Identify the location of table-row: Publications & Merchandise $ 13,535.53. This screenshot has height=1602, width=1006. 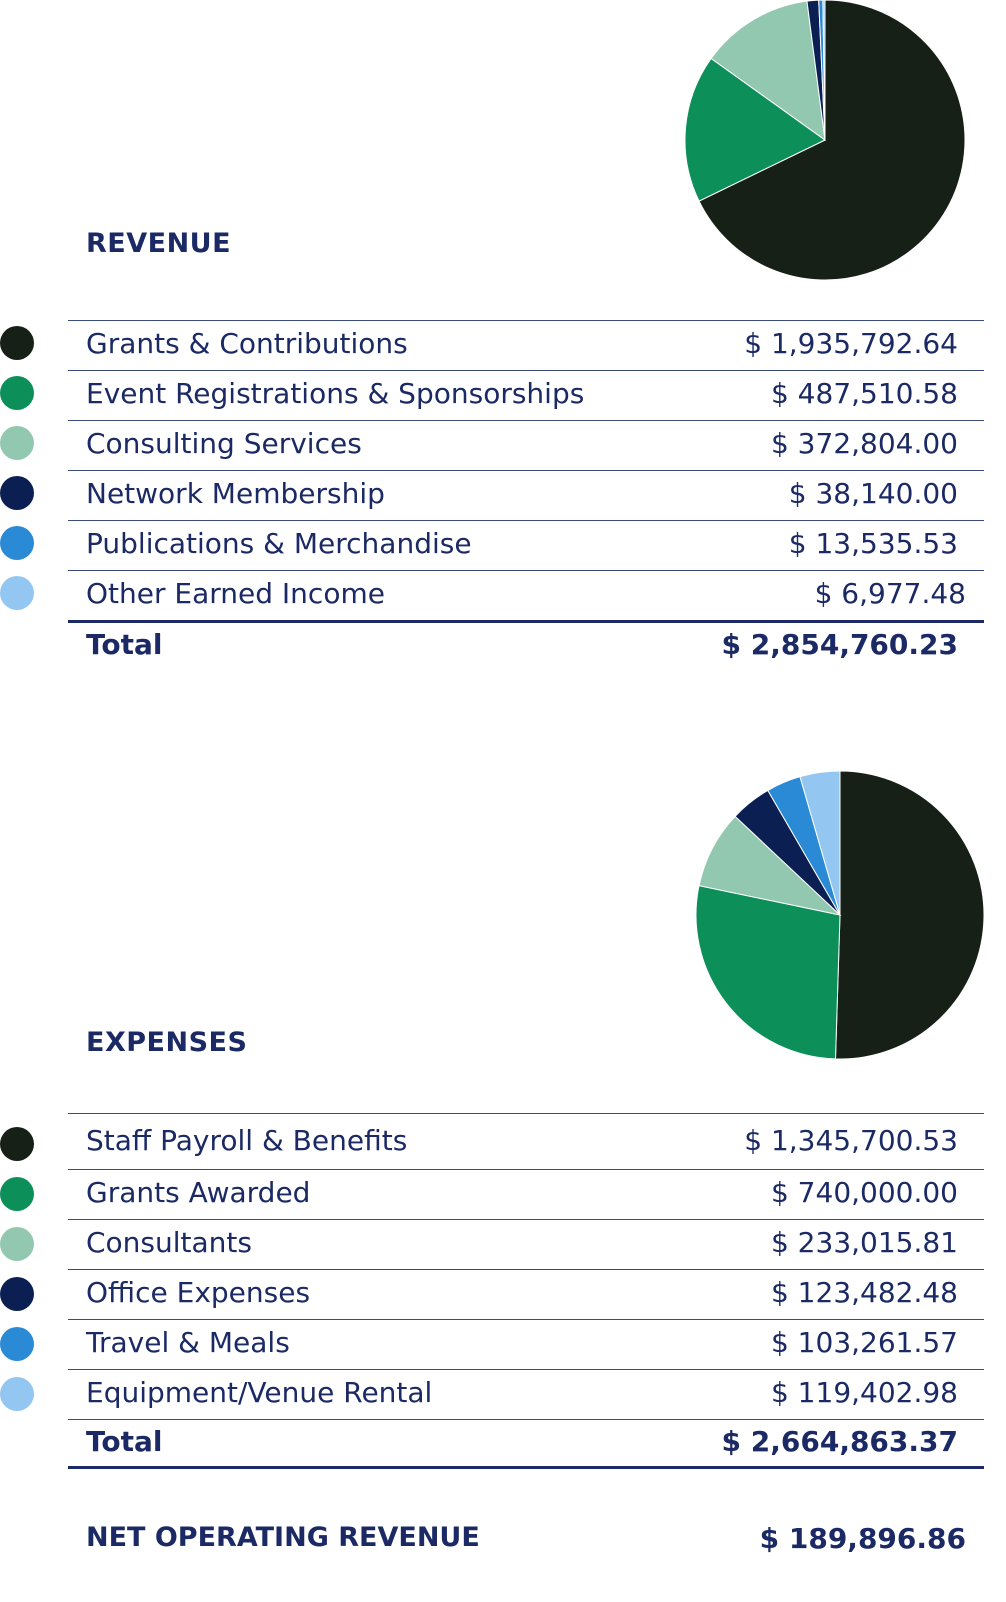
(526, 545).